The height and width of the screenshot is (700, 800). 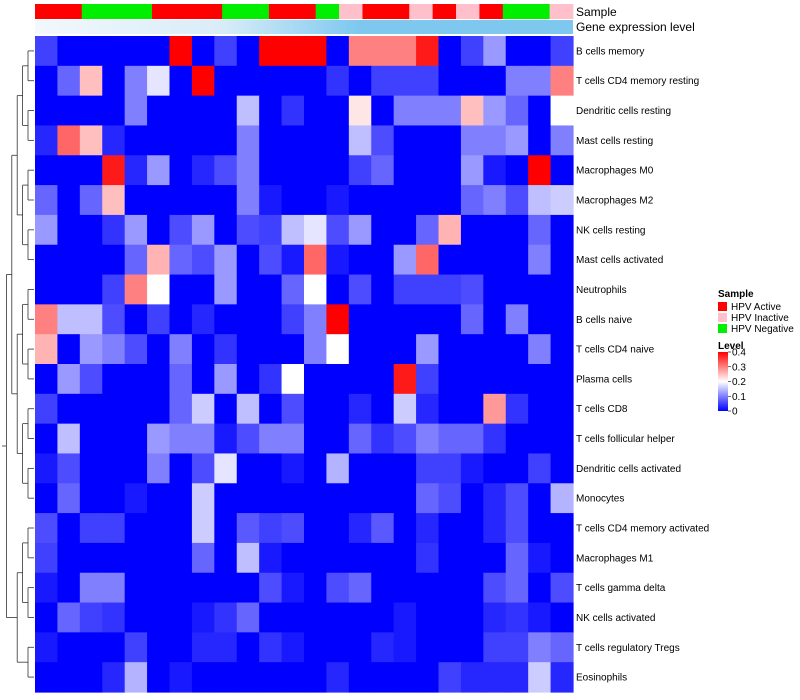 What do you see at coordinates (762, 329) in the screenshot?
I see `legend-sample-label: HPV Negative` at bounding box center [762, 329].